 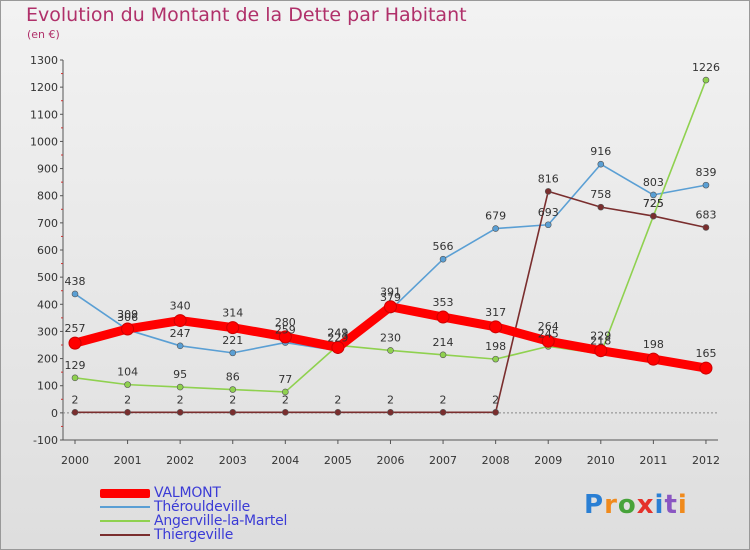 I want to click on data-label-angerville-la-martel: 1226, so click(x=706, y=67).